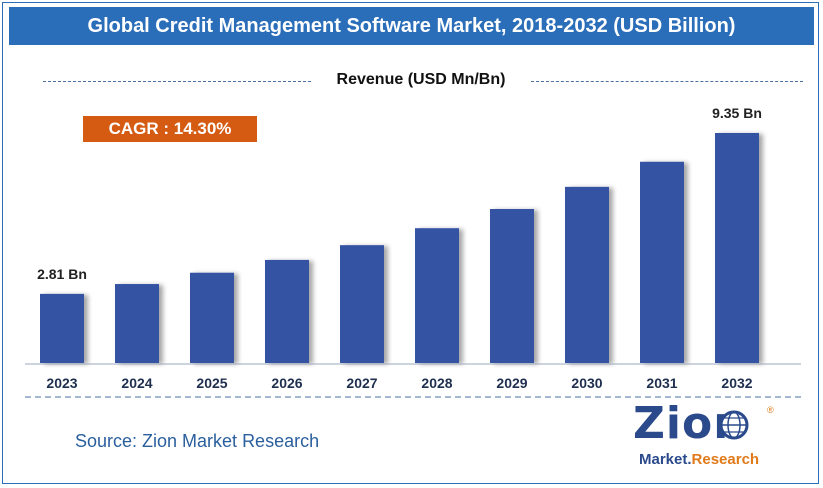 Image resolution: width=823 pixels, height=488 pixels. I want to click on bar-2030, so click(587, 274).